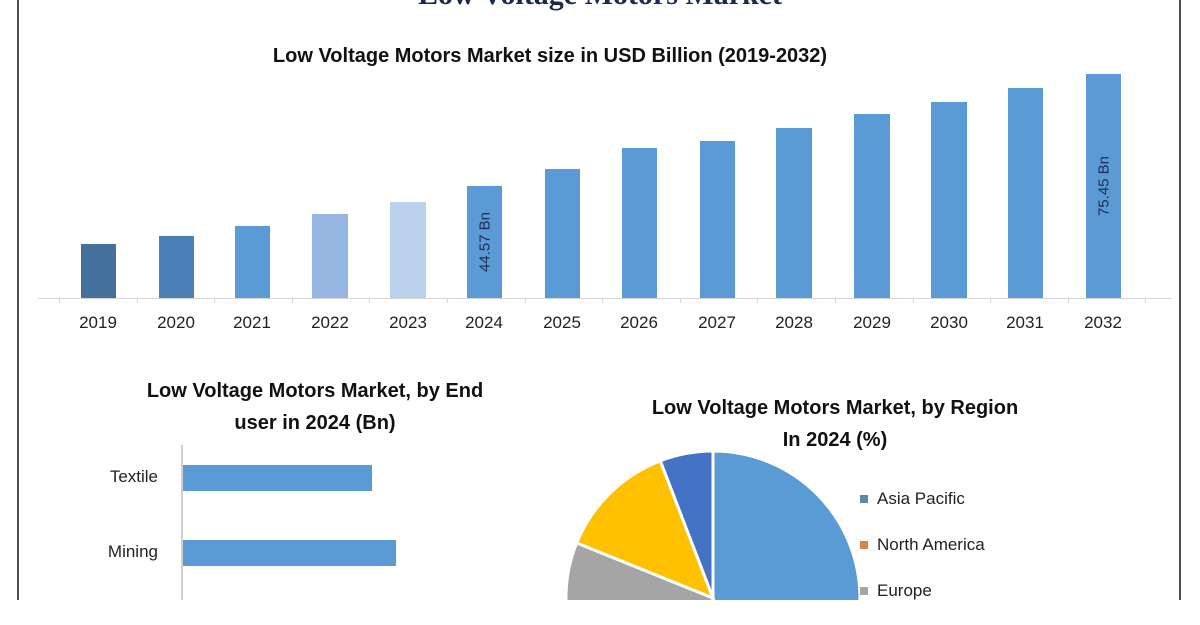 The image size is (1200, 625). I want to click on bar-2020, so click(176, 267).